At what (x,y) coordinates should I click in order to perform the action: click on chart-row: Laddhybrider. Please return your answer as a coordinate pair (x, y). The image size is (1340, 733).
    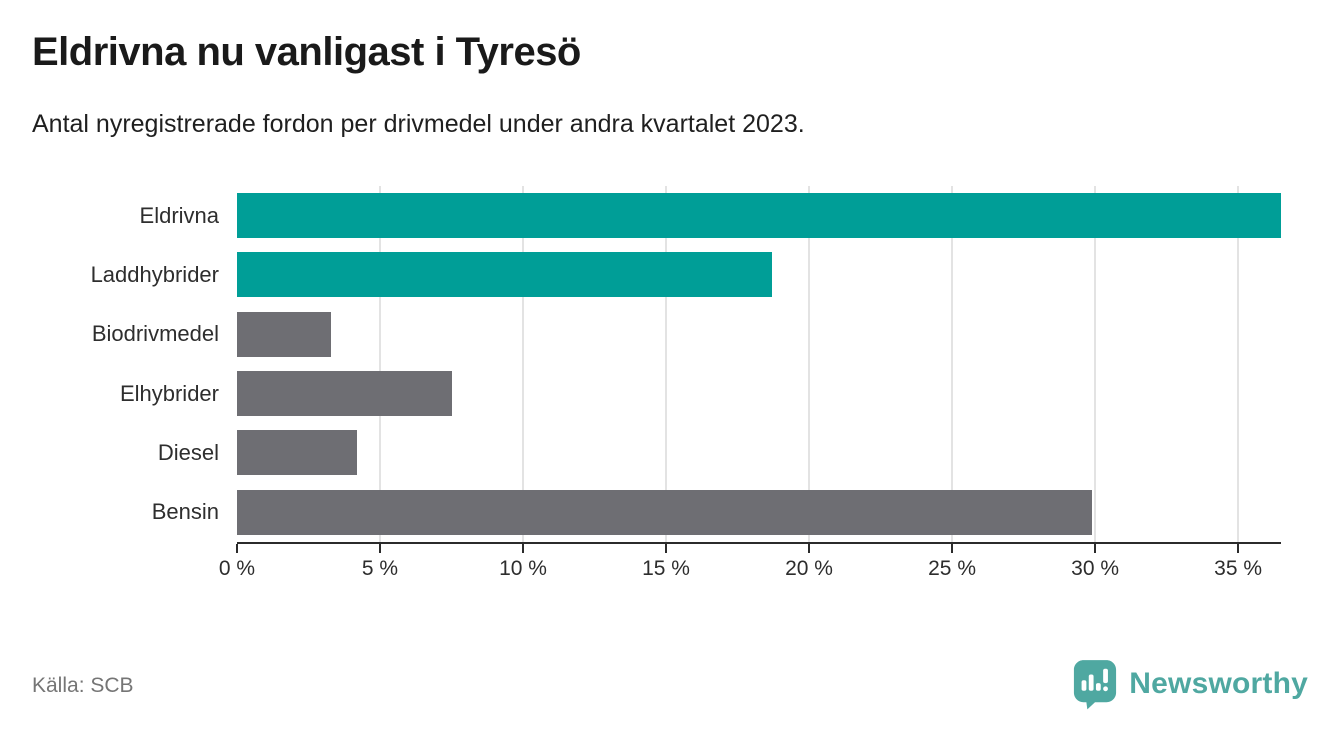
    Looking at the image, I should click on (640, 274).